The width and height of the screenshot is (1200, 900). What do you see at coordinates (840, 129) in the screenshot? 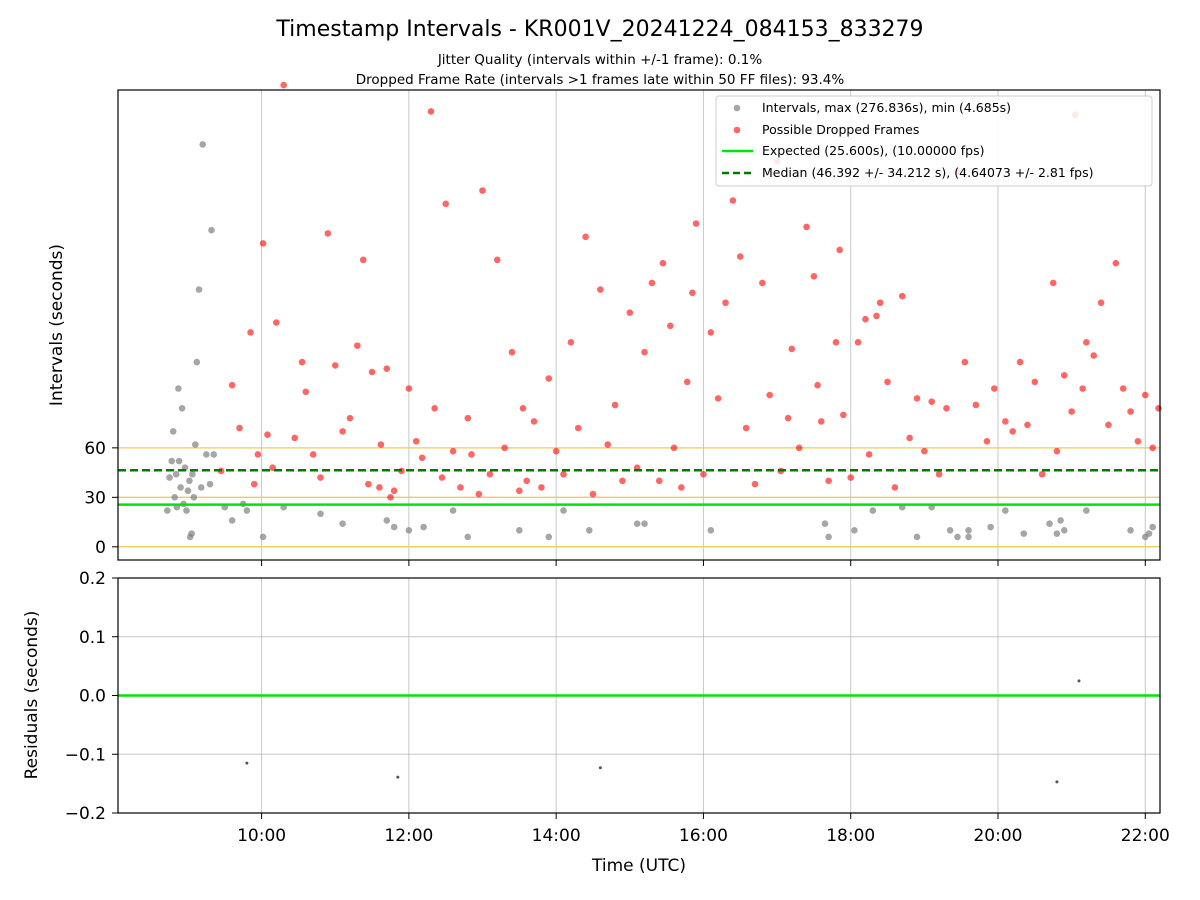
I see `legend-label-dropped: Possible Dropped Frames` at bounding box center [840, 129].